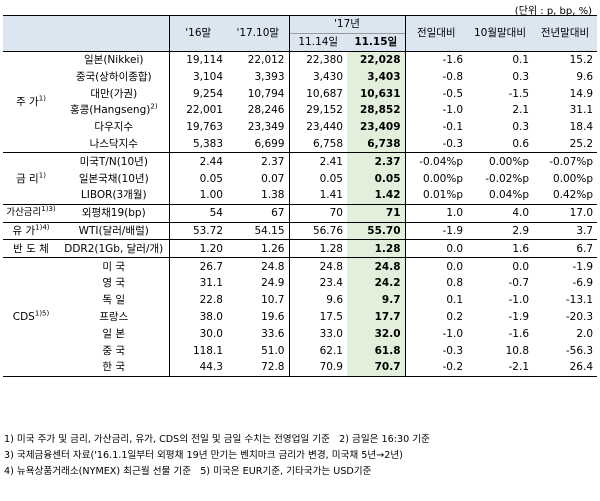 This screenshot has width=600, height=501. I want to click on cell-hangseng-d2: 2.1, so click(521, 110).